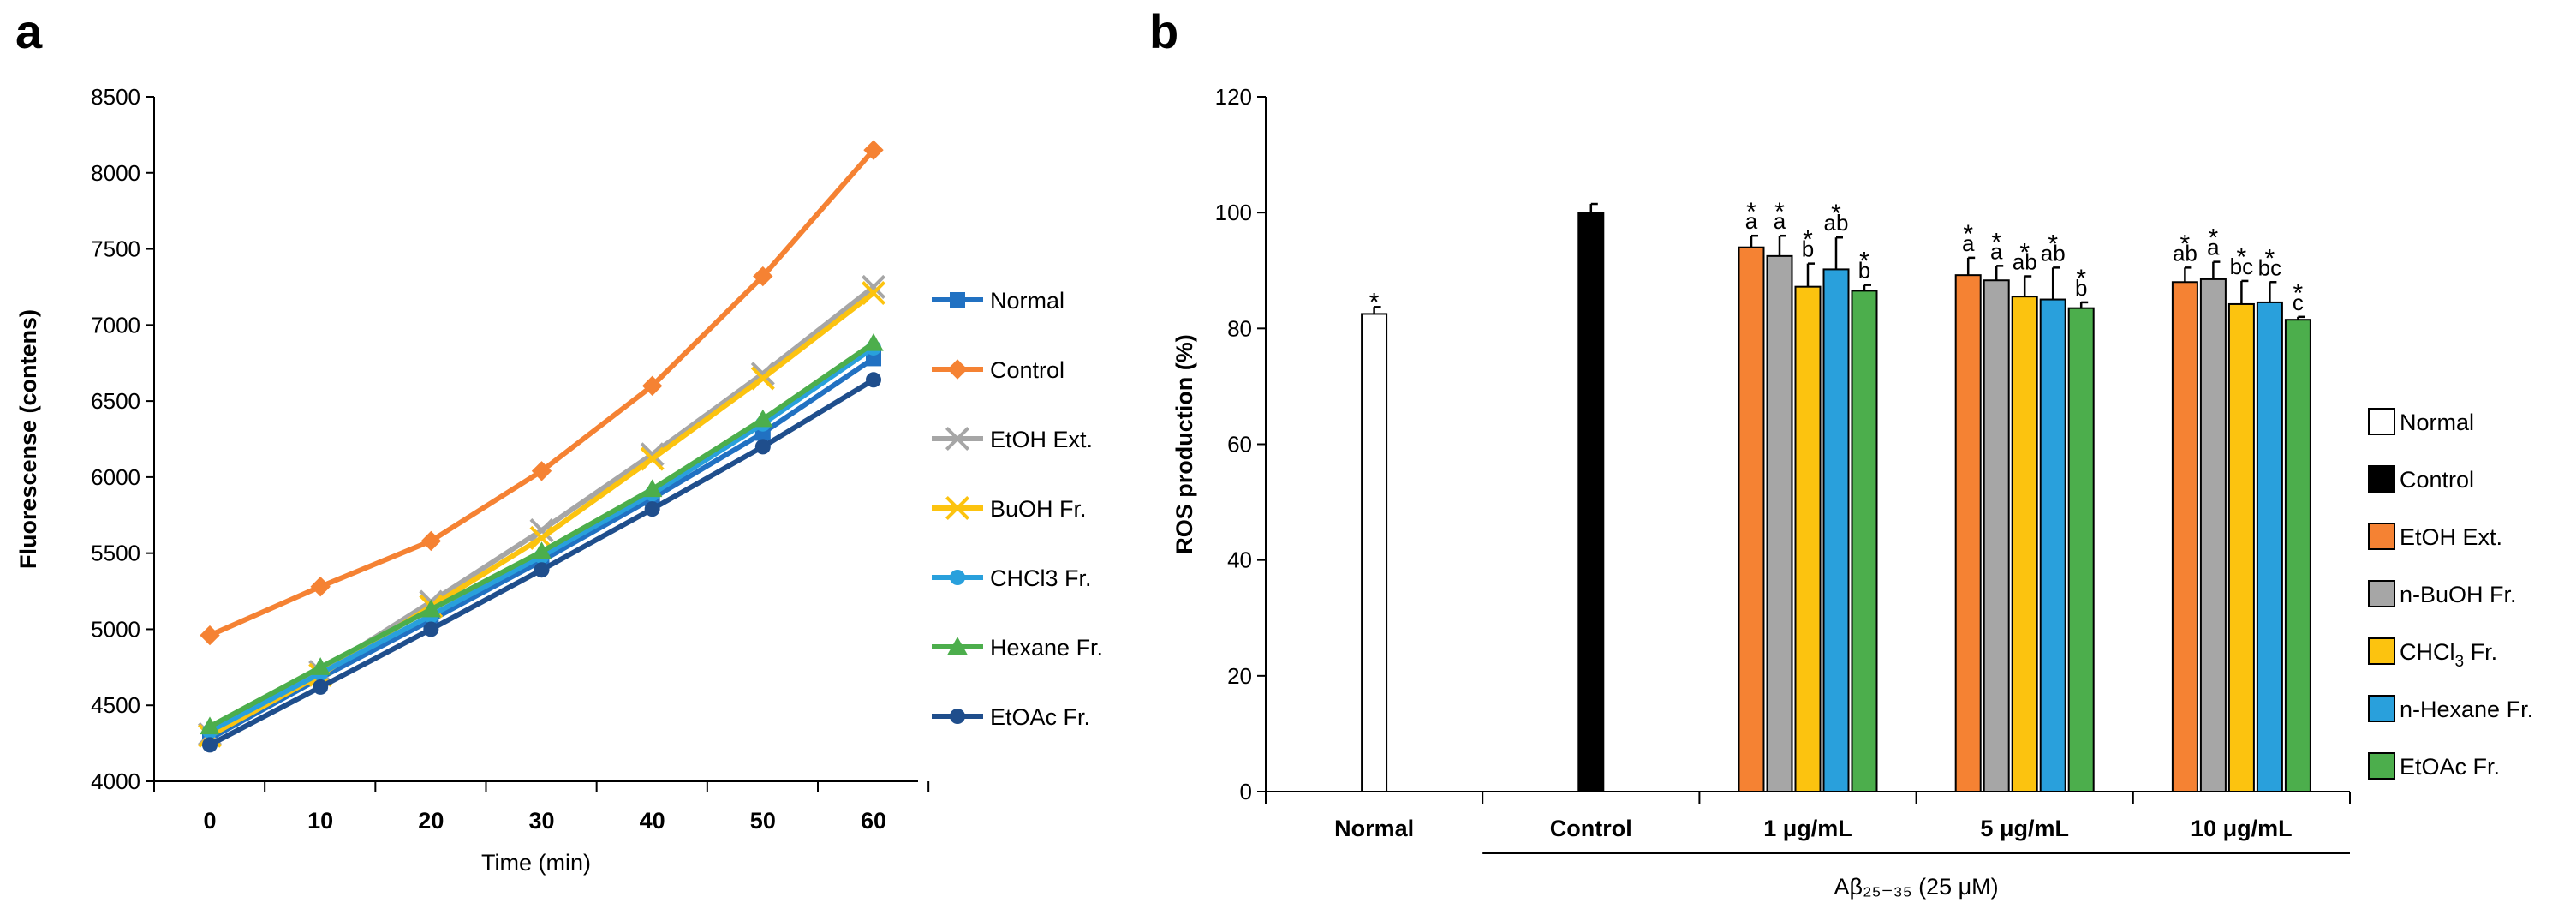  What do you see at coordinates (320, 821) in the screenshot?
I see `a-x-tick-label: 10` at bounding box center [320, 821].